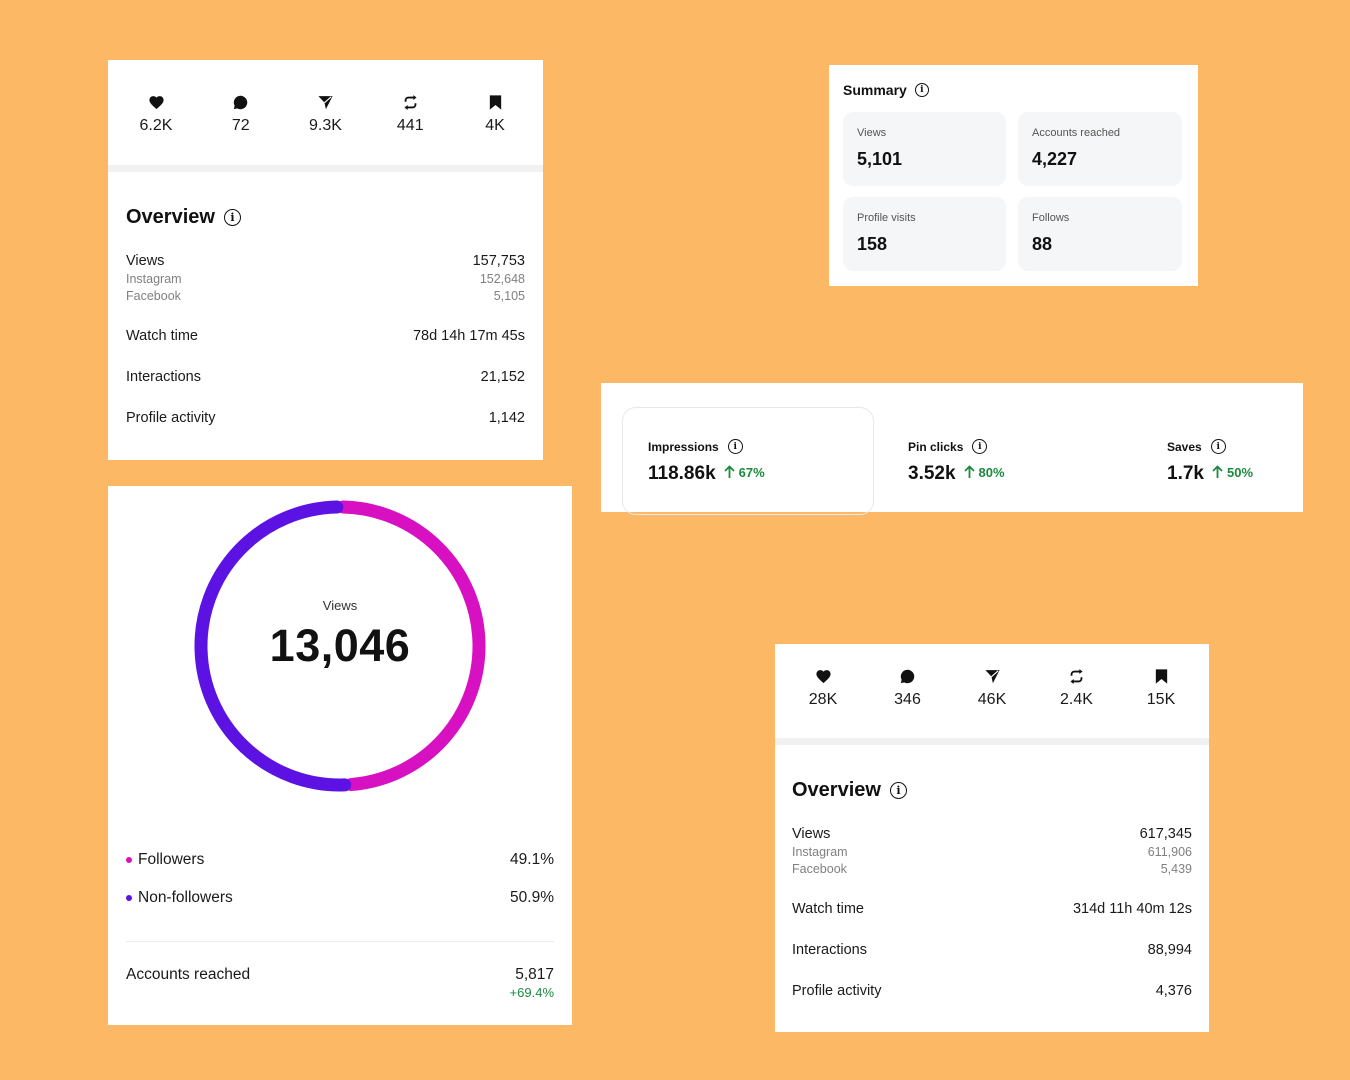  I want to click on accounts-reached-value: 5,817, so click(534, 974).